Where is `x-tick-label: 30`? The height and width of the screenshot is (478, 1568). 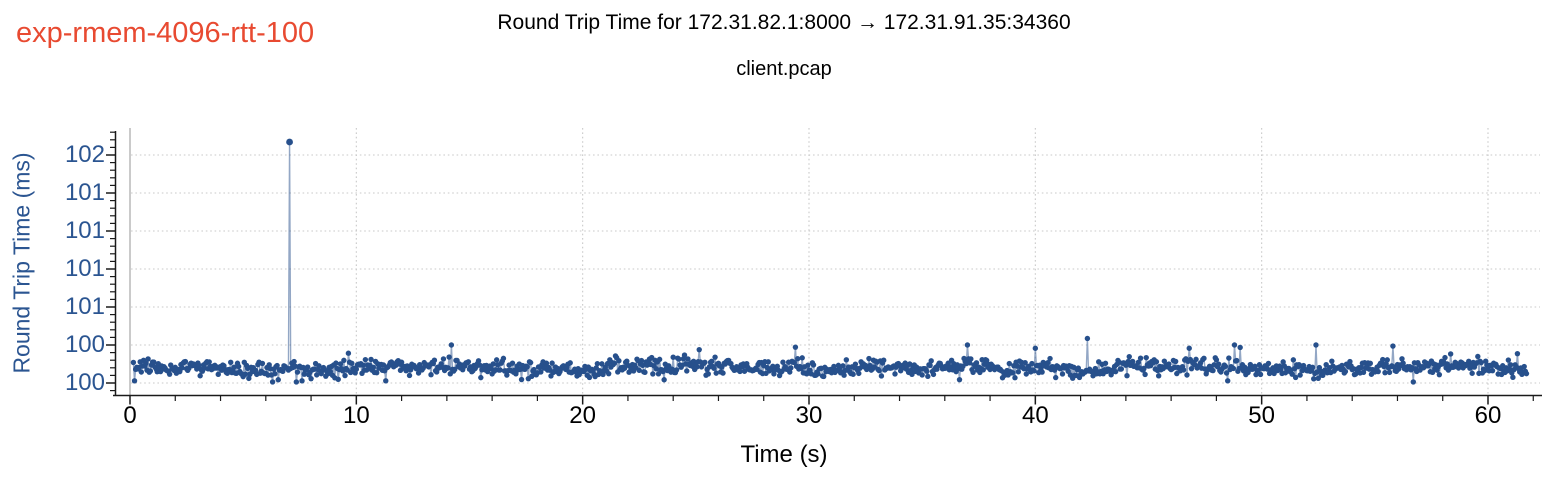 x-tick-label: 30 is located at coordinates (809, 415).